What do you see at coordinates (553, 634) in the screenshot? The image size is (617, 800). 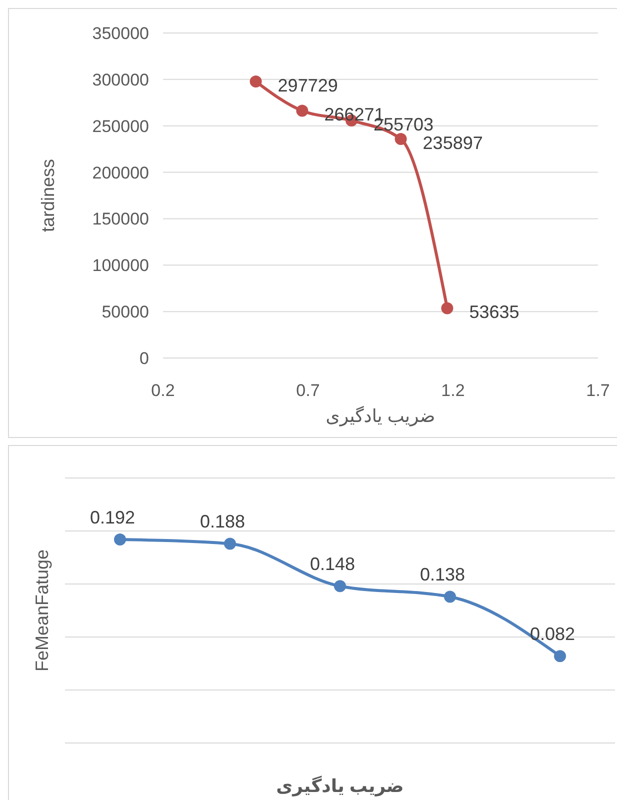 I see `data-label: 0.082` at bounding box center [553, 634].